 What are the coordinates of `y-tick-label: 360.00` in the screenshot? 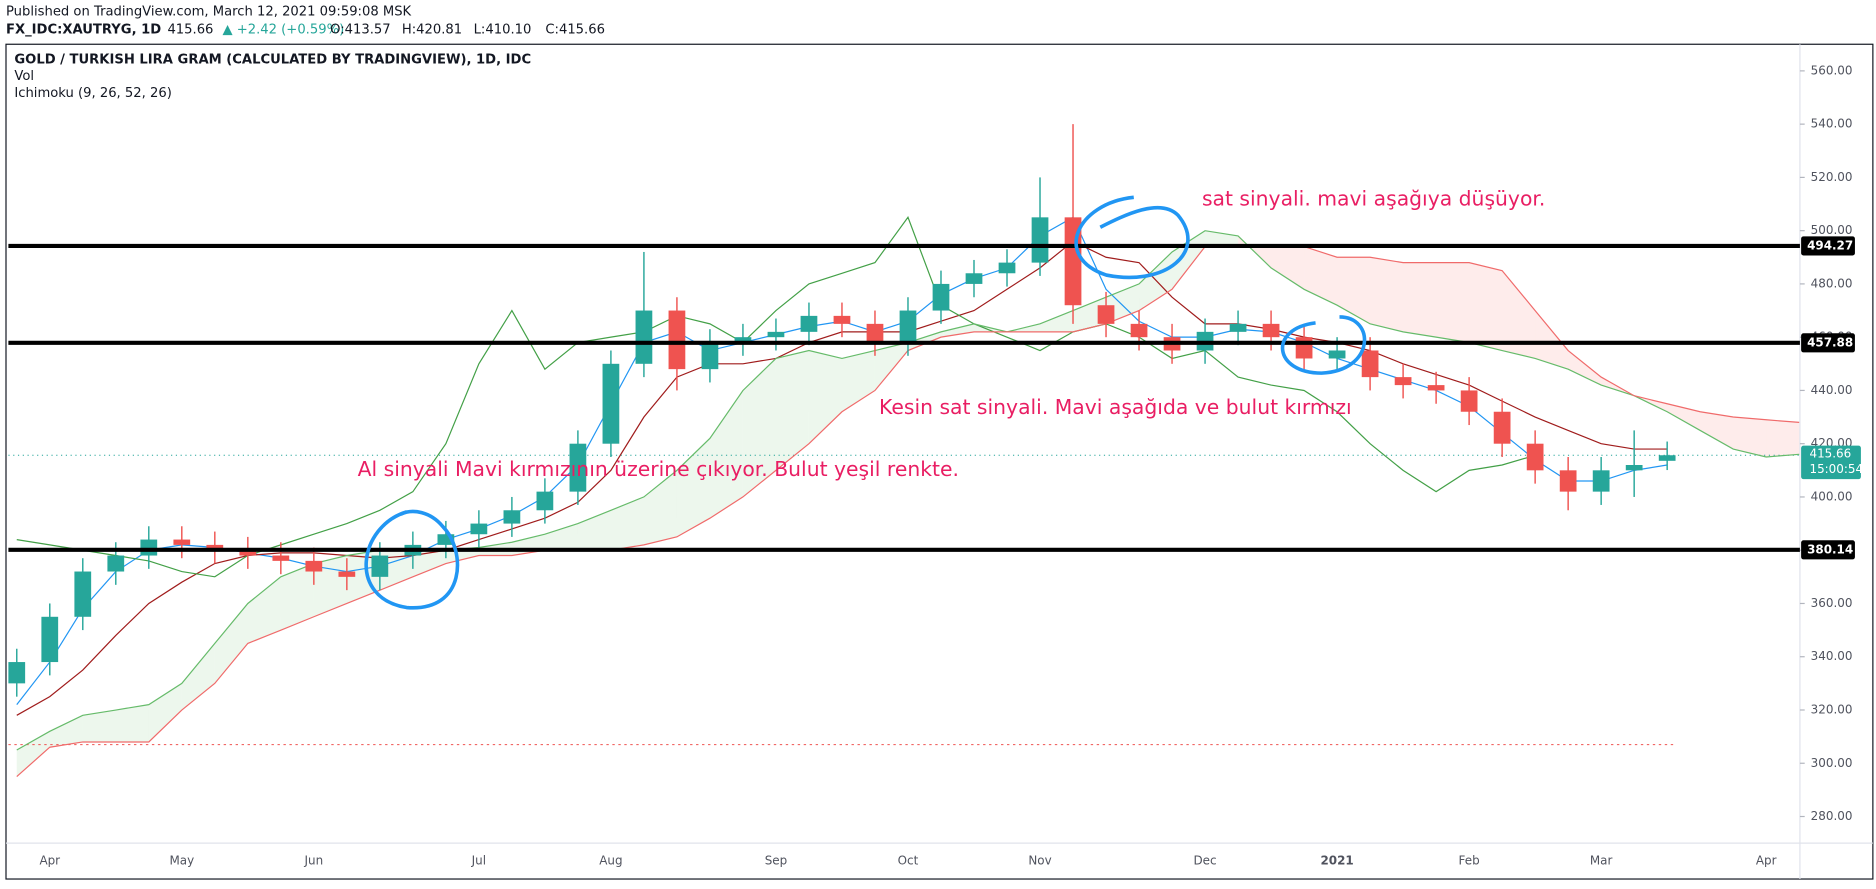 It's located at (1832, 603).